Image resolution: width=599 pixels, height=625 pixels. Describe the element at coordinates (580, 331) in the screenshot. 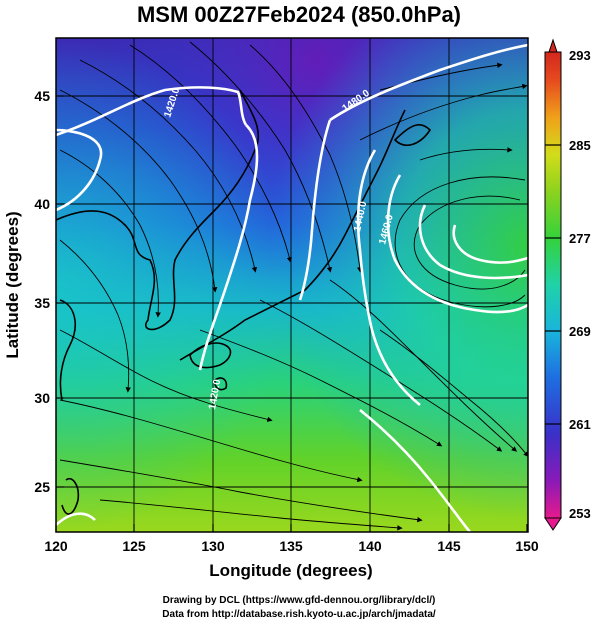

I see `colorbar-tick: 269` at that location.